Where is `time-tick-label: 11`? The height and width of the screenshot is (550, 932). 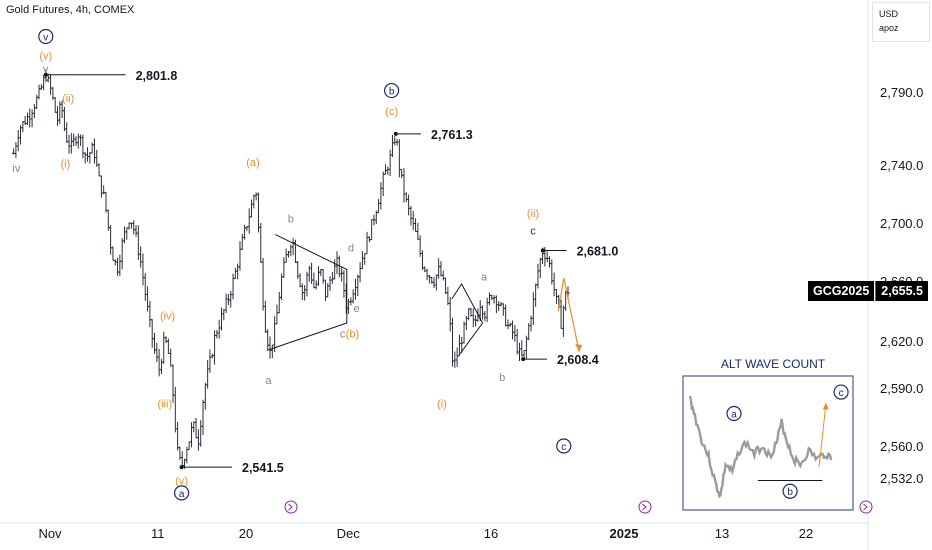 time-tick-label: 11 is located at coordinates (158, 533).